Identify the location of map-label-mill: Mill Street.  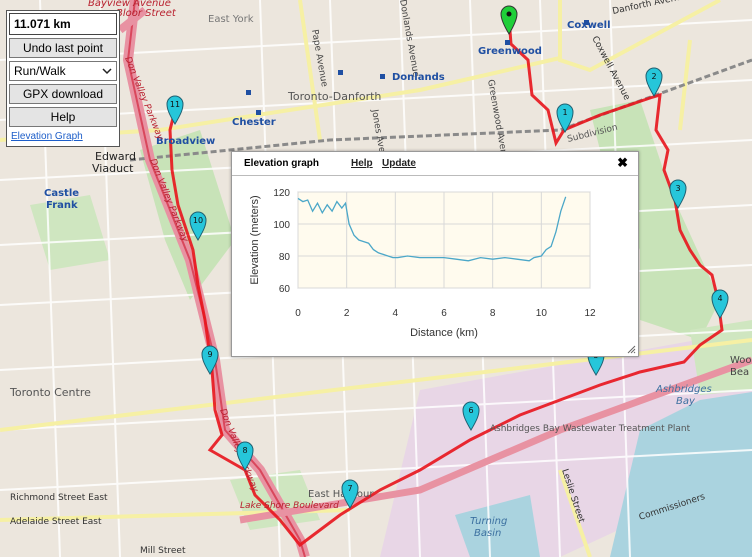
(163, 551).